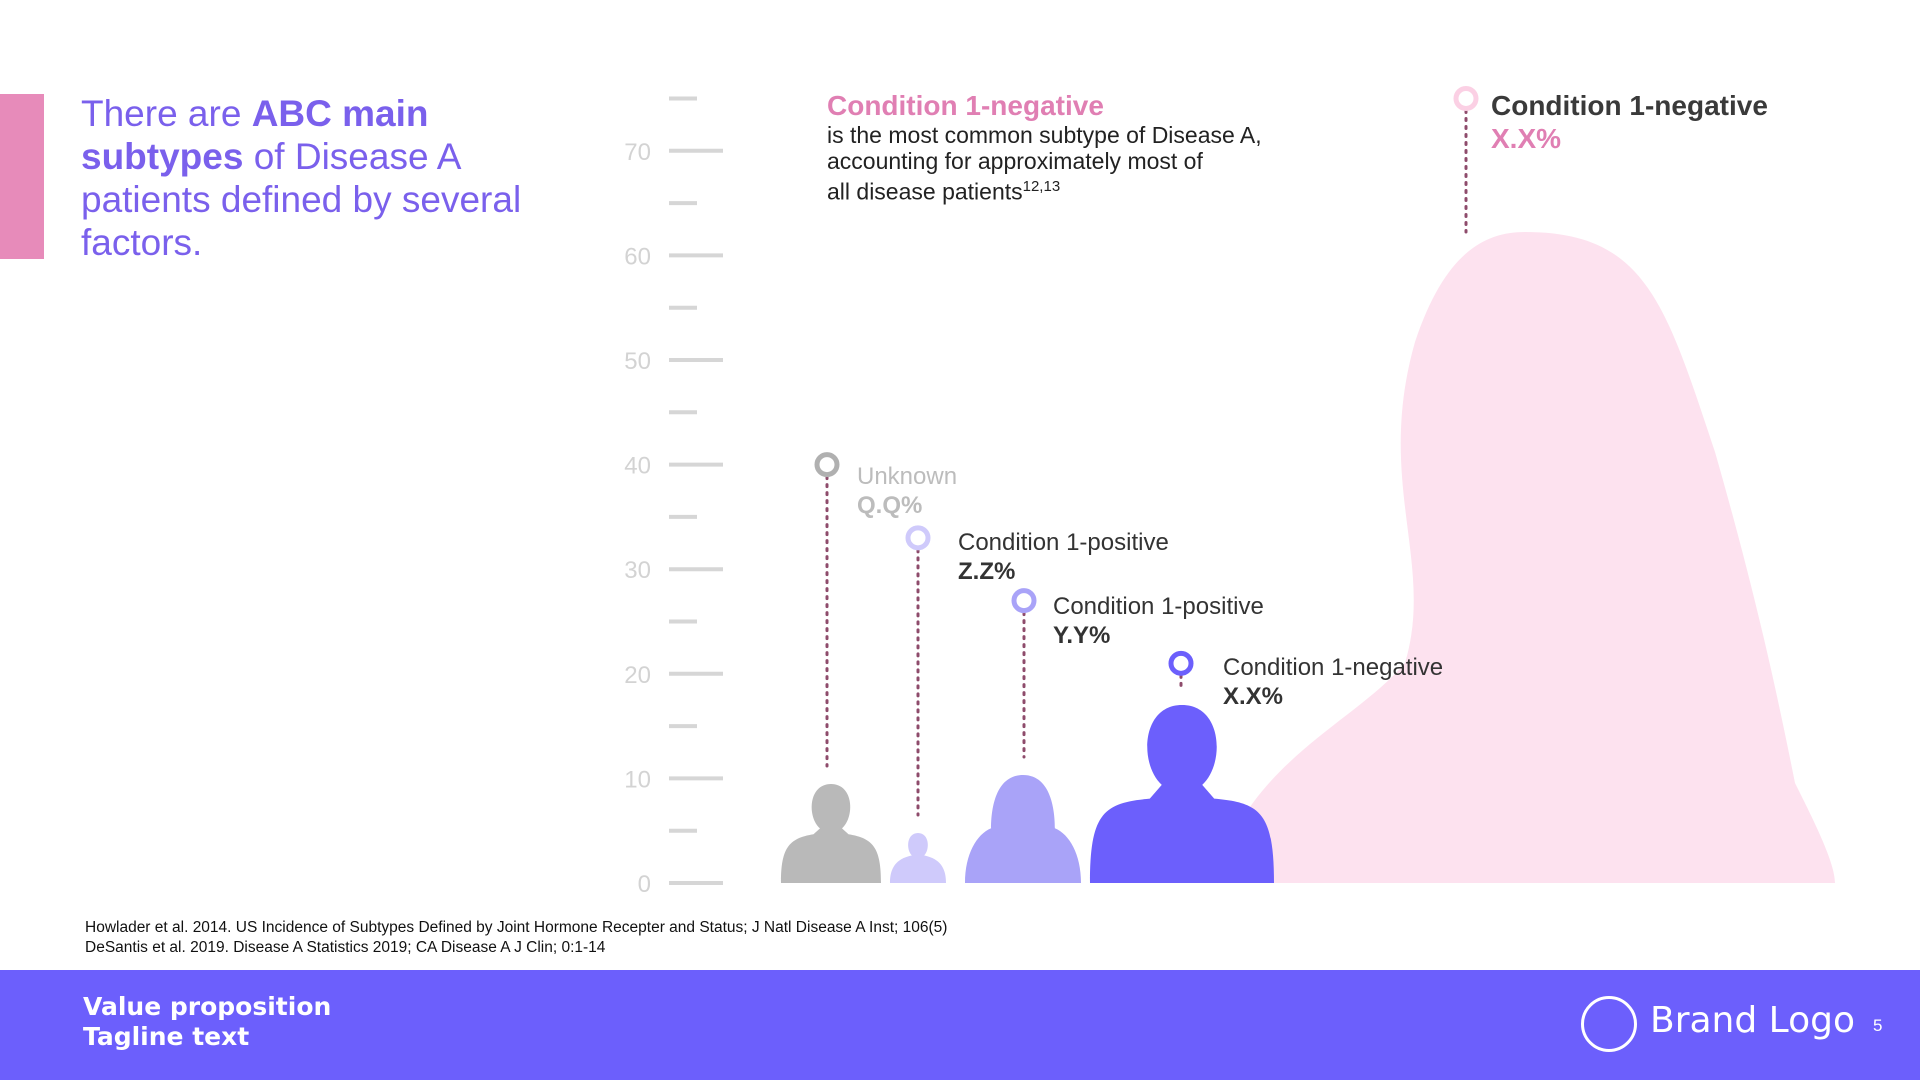 The height and width of the screenshot is (1080, 1920). Describe the element at coordinates (637, 361) in the screenshot. I see `y-tick-label: 50` at that location.